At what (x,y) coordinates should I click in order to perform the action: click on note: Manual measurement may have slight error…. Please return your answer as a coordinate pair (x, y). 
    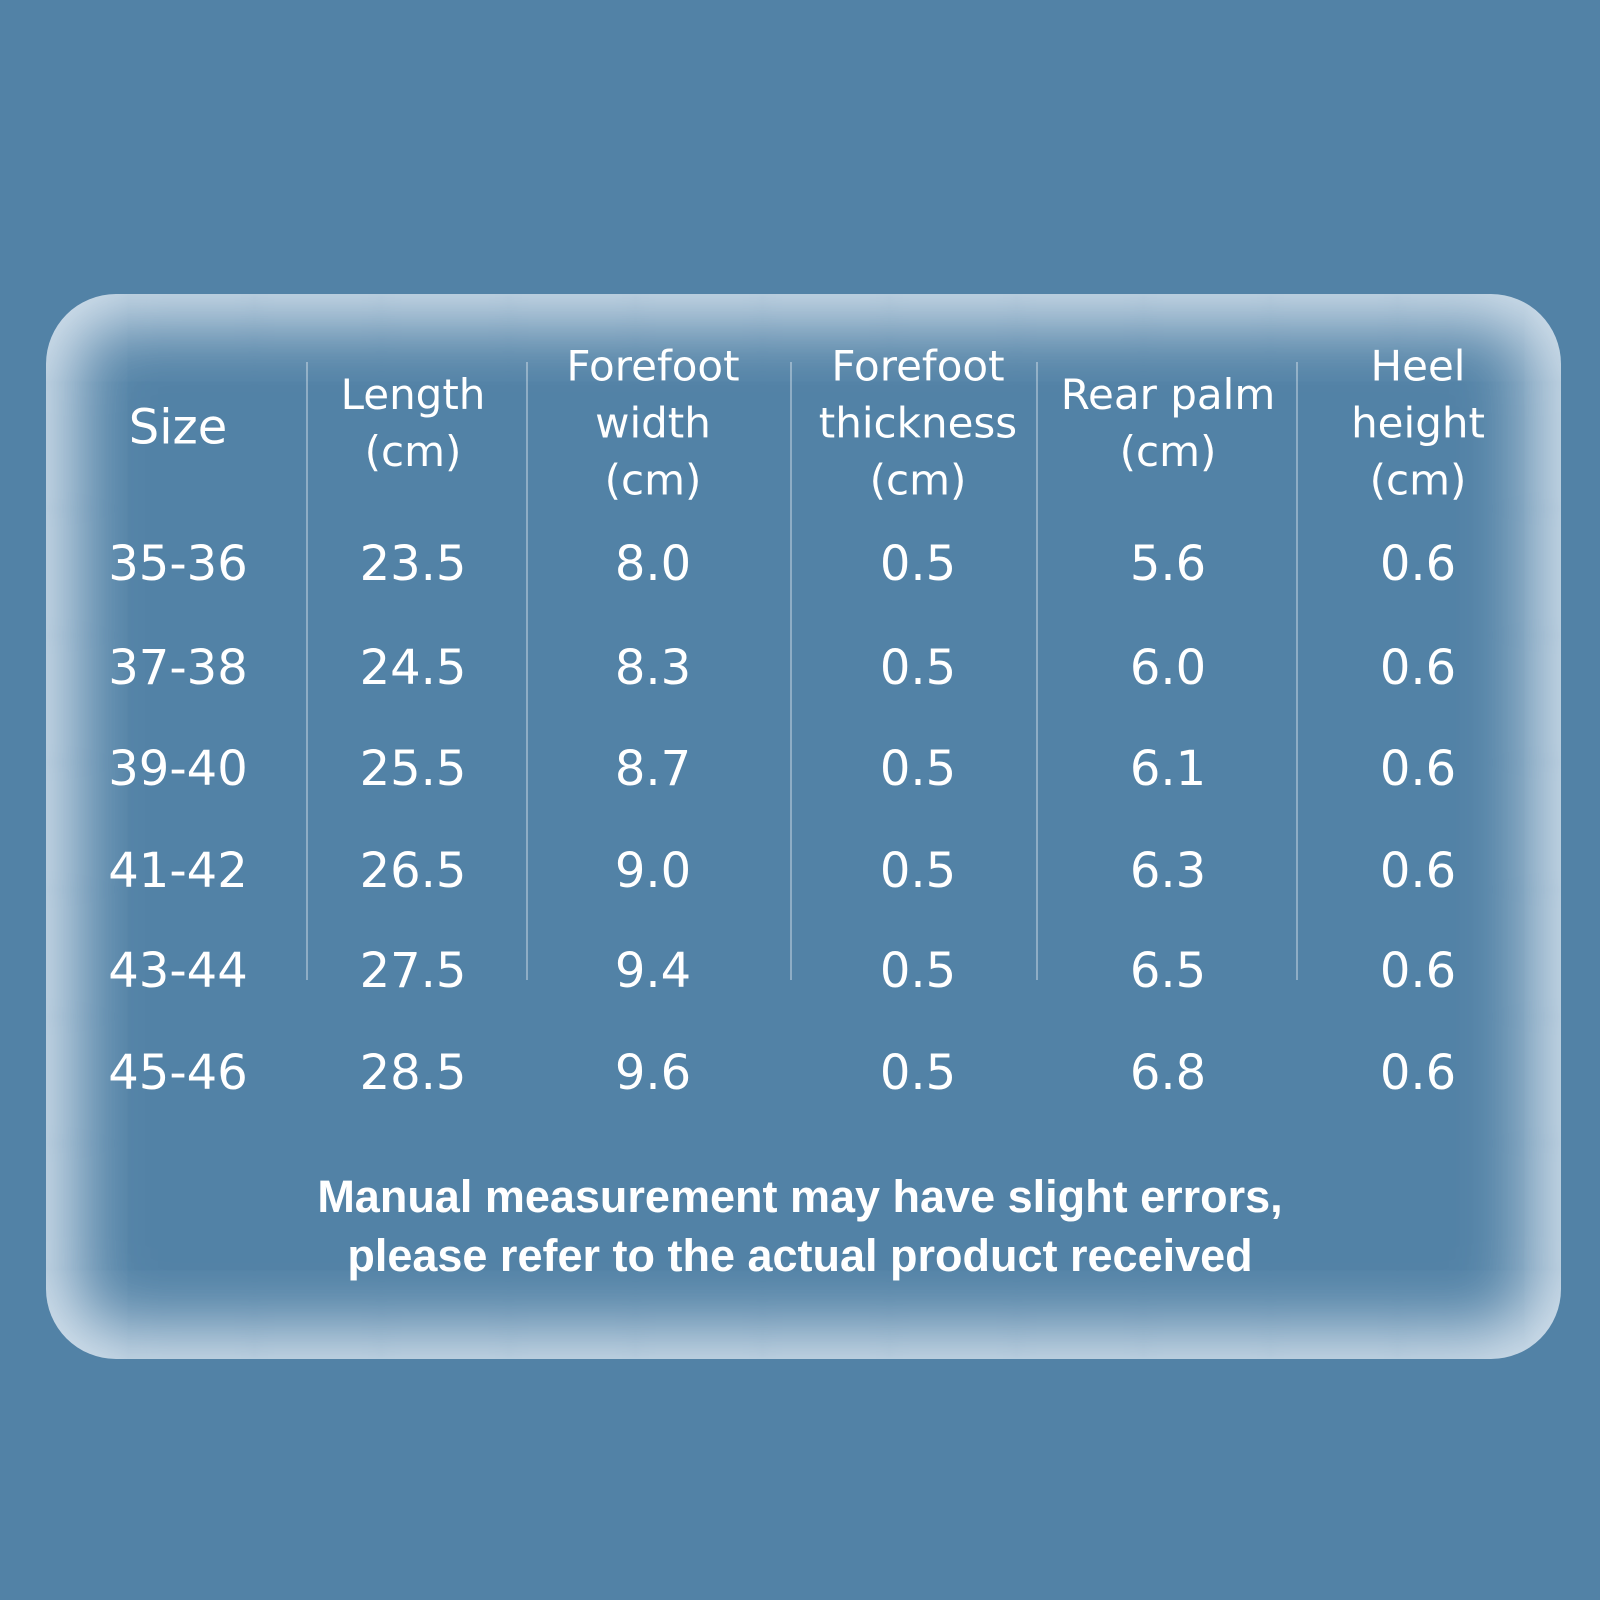
    Looking at the image, I should click on (800, 1226).